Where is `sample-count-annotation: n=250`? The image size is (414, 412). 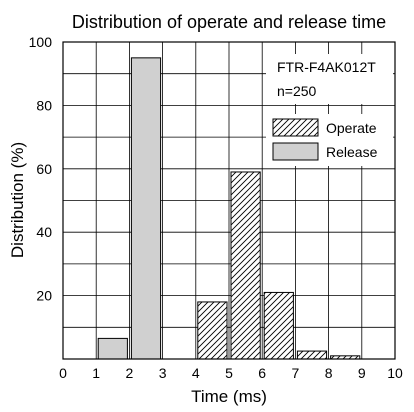 sample-count-annotation: n=250 is located at coordinates (297, 91).